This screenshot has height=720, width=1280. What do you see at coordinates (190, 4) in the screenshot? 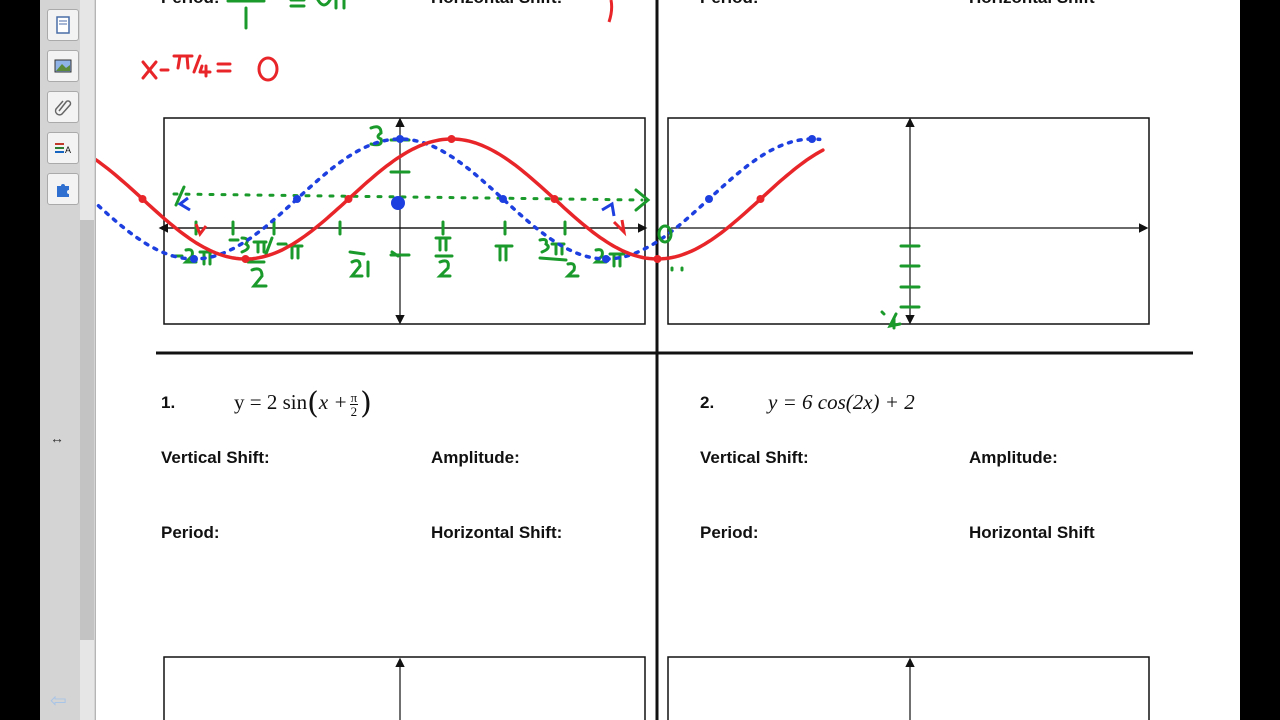
I see `top-left-period-label: Period:` at bounding box center [190, 4].